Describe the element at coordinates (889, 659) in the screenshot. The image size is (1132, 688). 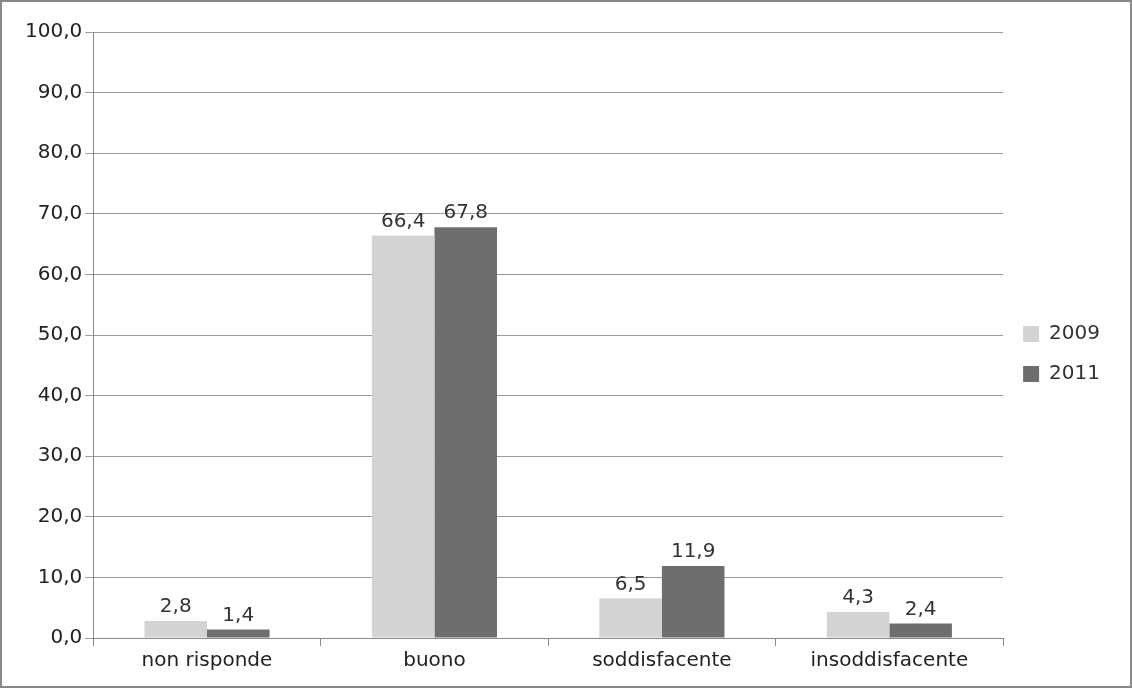
I see `x-tick-label: insoddisfacente` at that location.